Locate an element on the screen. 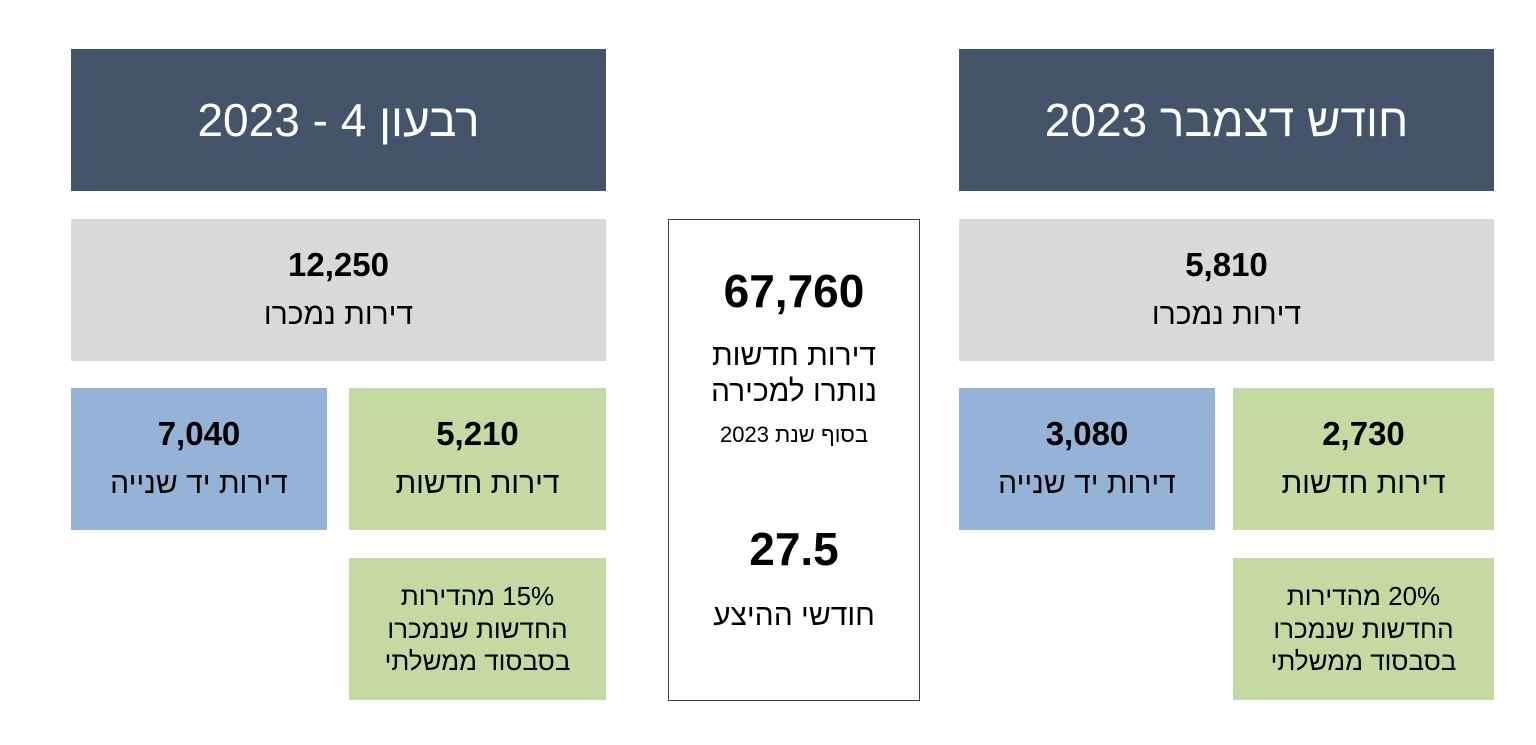 Image resolution: width=1536 pixels, height=745 pixels. december-header: חודש דצמבר 2023 is located at coordinates (1226, 120).